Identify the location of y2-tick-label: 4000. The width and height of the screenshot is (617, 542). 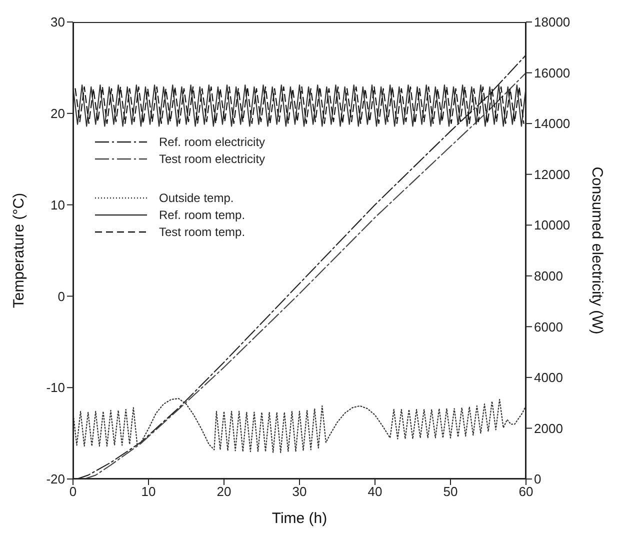
(548, 378).